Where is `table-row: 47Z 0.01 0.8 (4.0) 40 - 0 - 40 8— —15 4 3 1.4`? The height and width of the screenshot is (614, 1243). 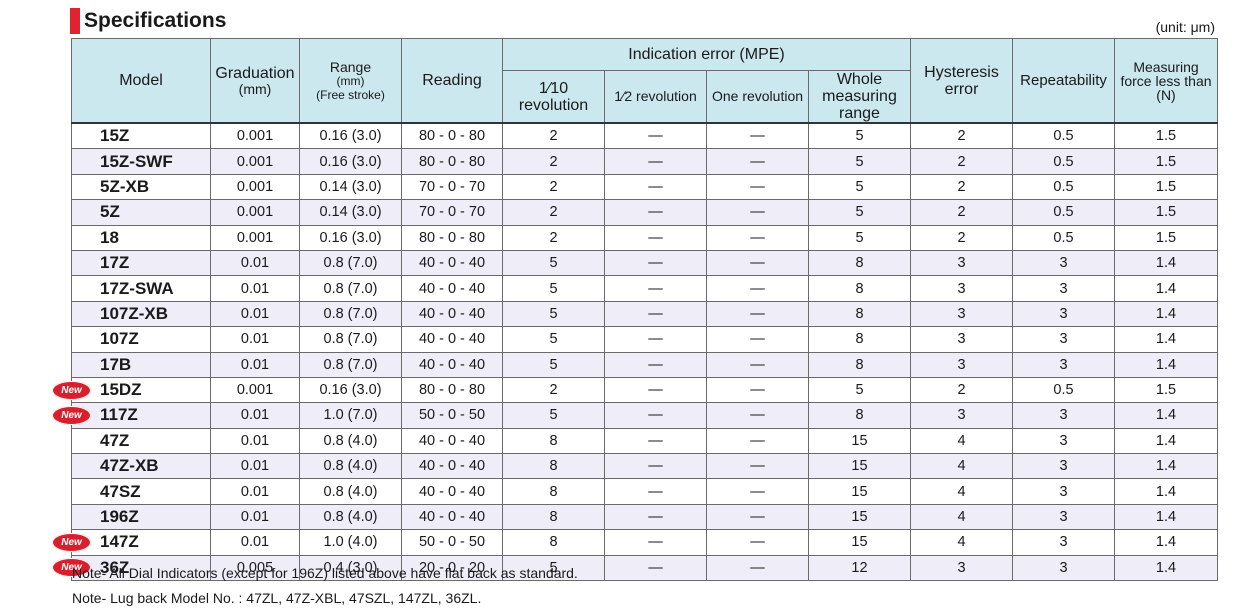
table-row: 47Z 0.01 0.8 (4.0) 40 - 0 - 40 8— —15 4 3 1.4 is located at coordinates (644, 441).